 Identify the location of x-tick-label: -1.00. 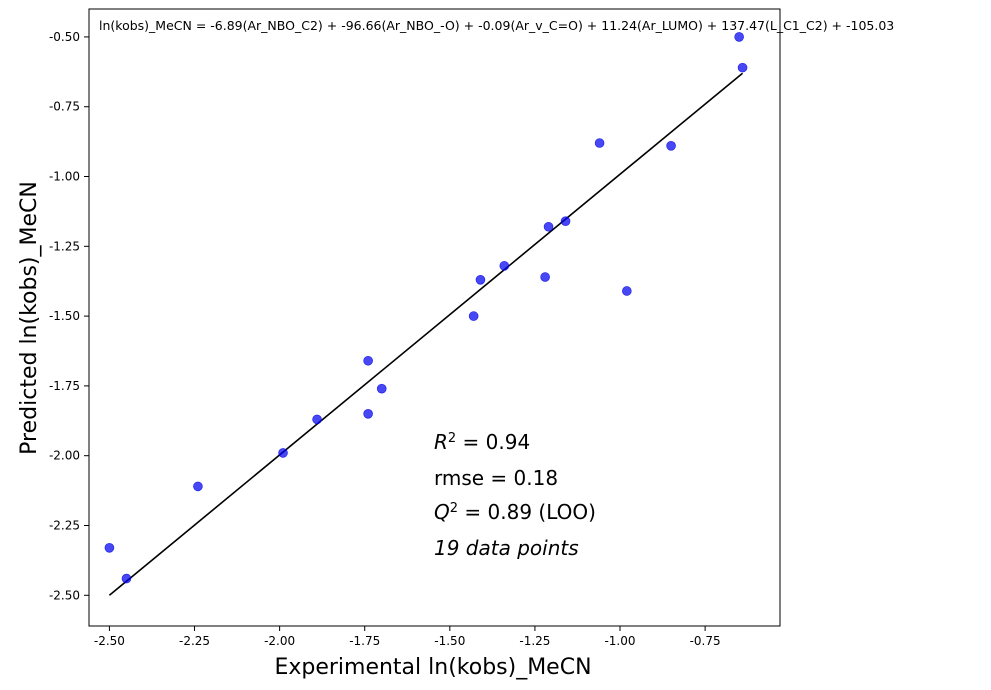
(619, 641).